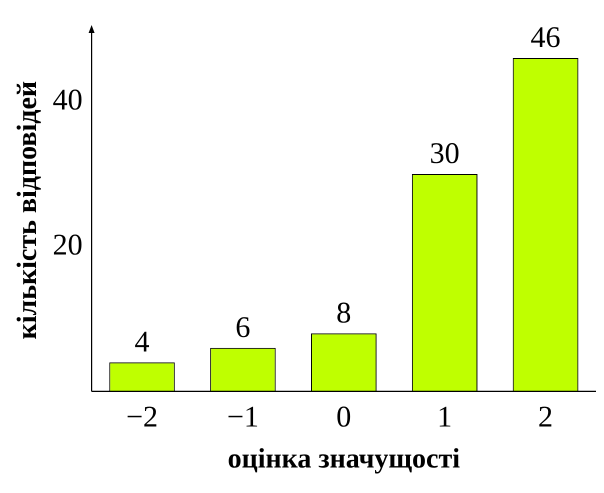 This screenshot has height=493, width=604. I want to click on x-tick-label: −2, so click(142, 417).